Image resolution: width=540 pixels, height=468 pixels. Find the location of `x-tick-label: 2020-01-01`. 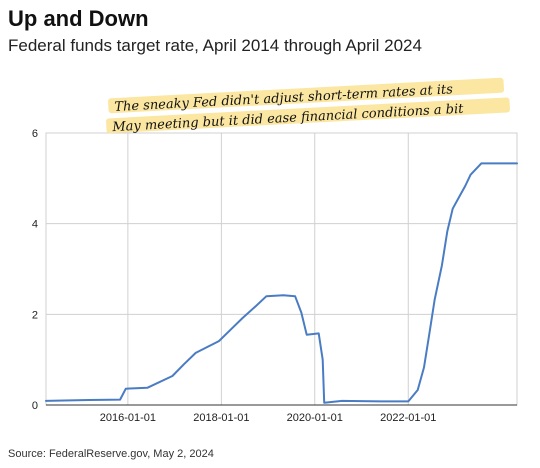

x-tick-label: 2020-01-01 is located at coordinates (315, 418).